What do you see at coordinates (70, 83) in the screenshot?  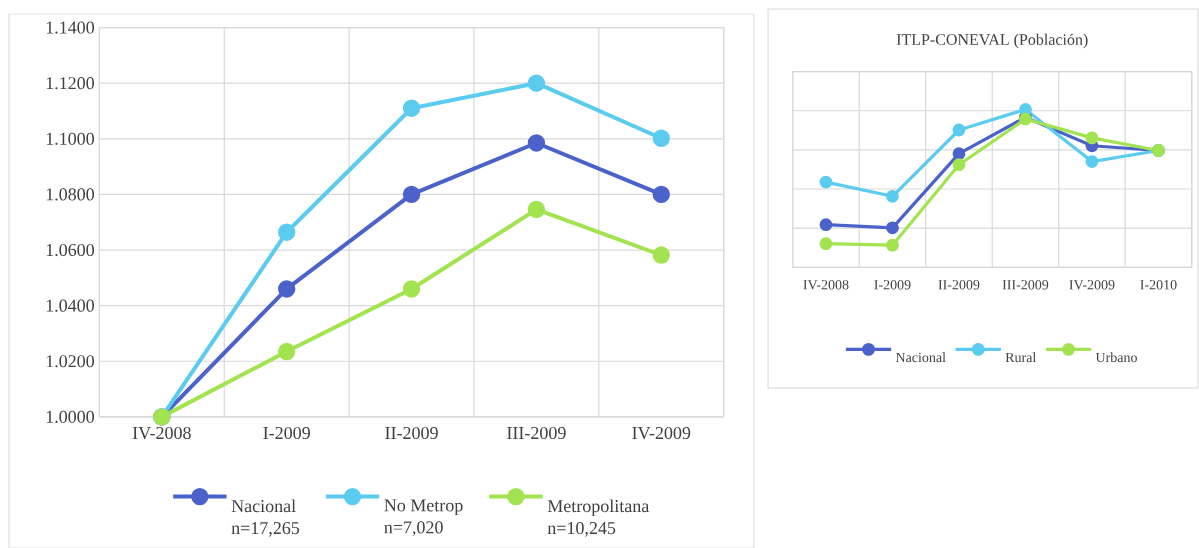 I see `y-tick-label: 1.1200` at bounding box center [70, 83].